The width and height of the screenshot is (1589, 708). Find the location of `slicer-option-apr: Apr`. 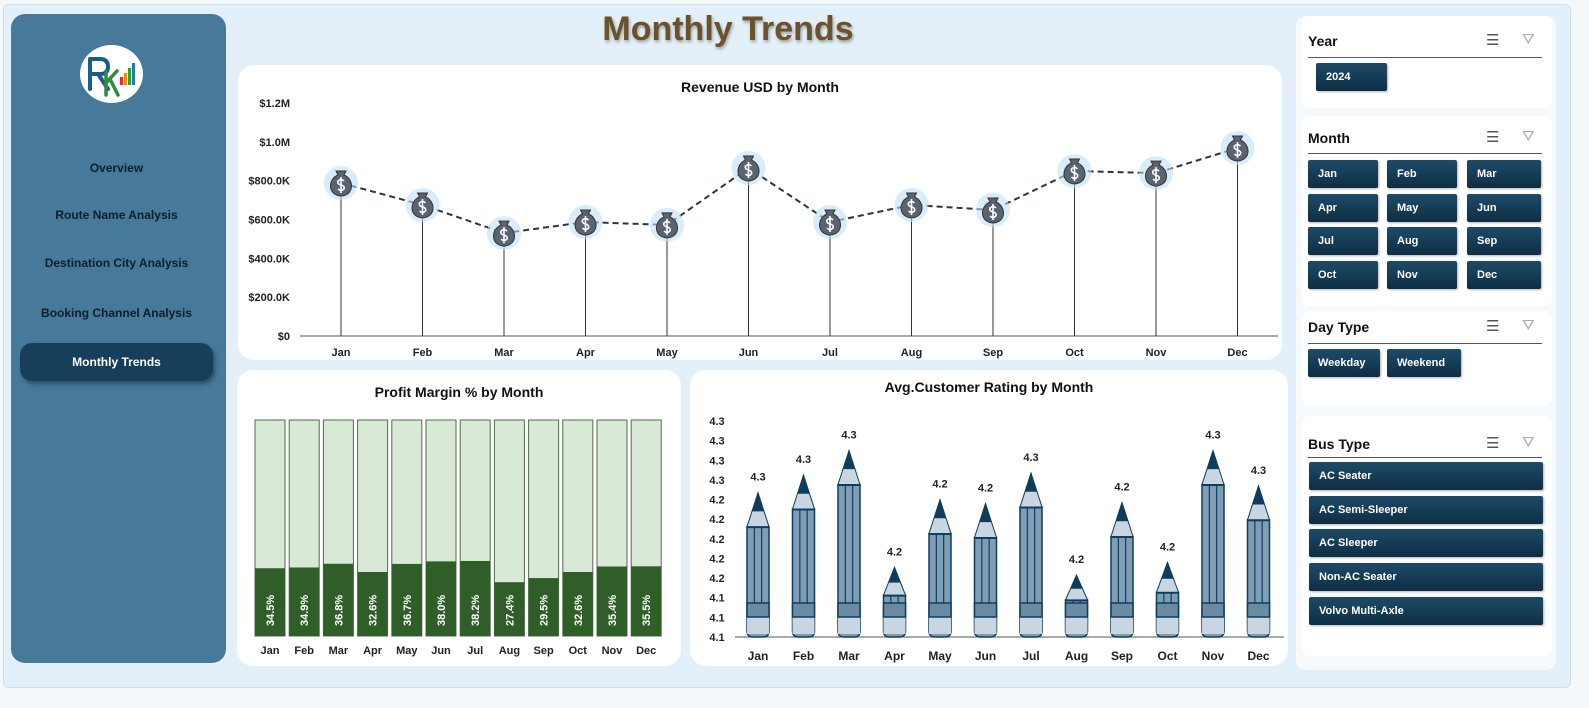

slicer-option-apr: Apr is located at coordinates (1343, 207).